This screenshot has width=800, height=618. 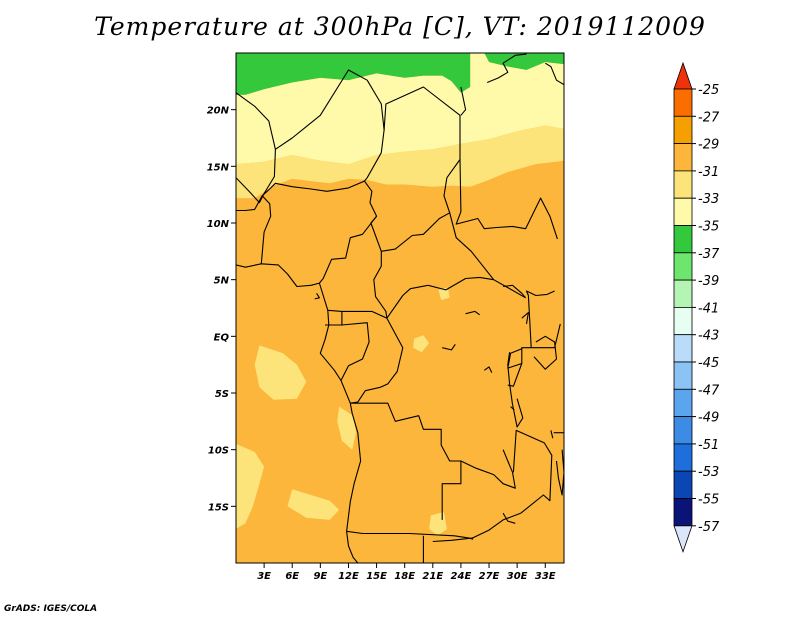 What do you see at coordinates (545, 576) in the screenshot?
I see `lon-tick-label: 33E` at bounding box center [545, 576].